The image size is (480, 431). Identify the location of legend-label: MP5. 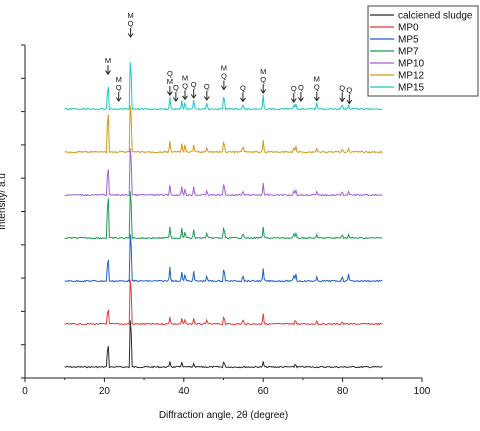
(408, 40).